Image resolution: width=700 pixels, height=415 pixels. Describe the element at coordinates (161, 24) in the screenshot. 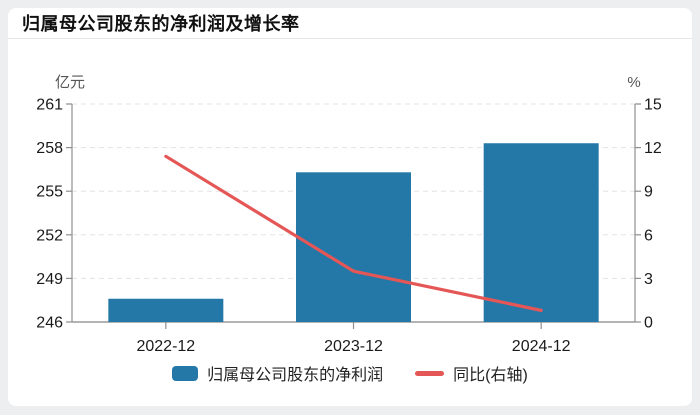

I see `chart-title: 归属母公司股东的净利润及增长率` at that location.